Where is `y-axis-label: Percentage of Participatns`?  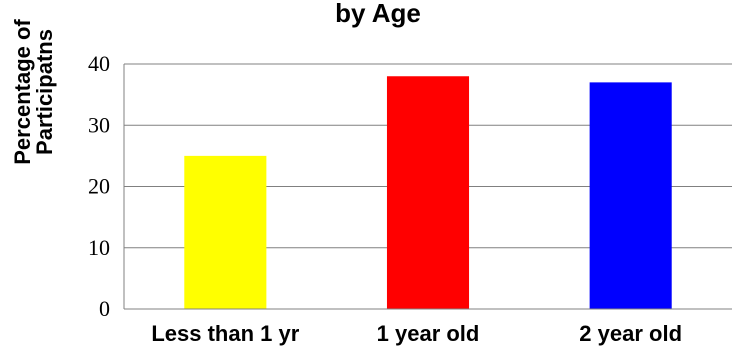
y-axis-label: Percentage of Participatns is located at coordinates (33, 92).